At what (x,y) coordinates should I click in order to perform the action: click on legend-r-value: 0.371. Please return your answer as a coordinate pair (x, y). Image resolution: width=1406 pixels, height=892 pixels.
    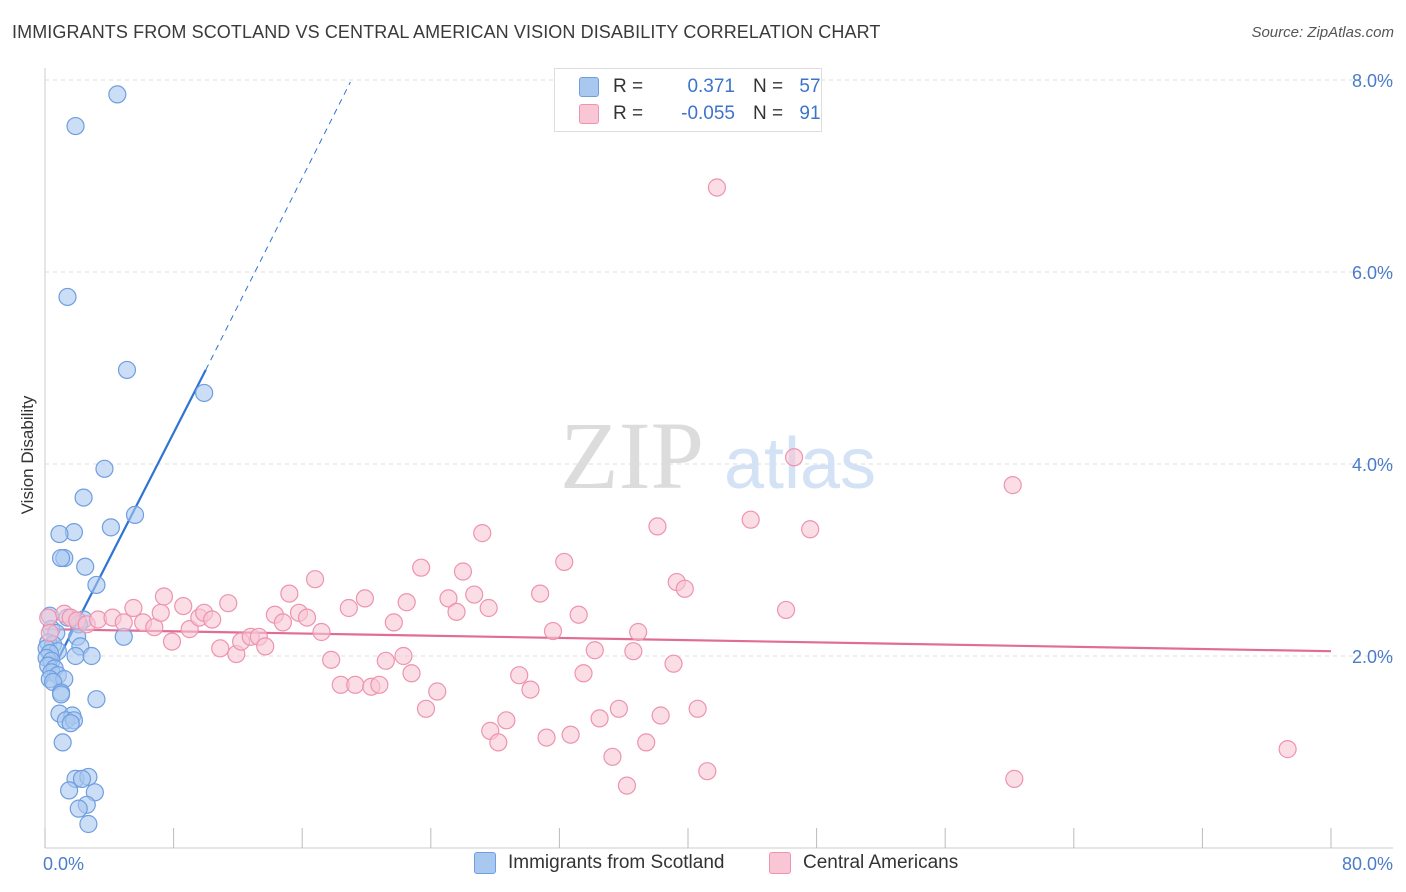
    Looking at the image, I should click on (711, 86).